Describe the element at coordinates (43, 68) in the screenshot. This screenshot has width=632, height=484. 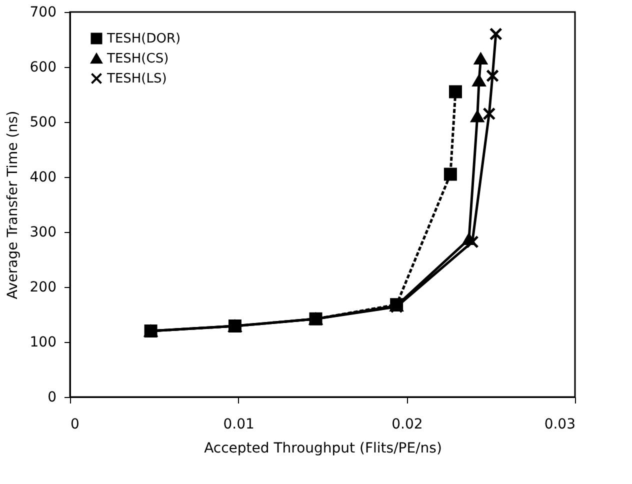
I see `y-tick-label: 600` at that location.